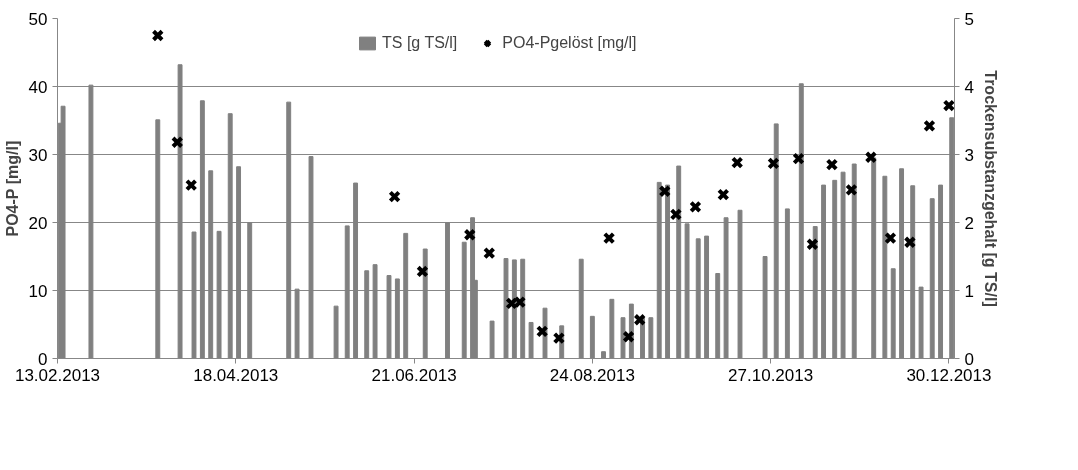 Image resolution: width=1078 pixels, height=470 pixels. What do you see at coordinates (38, 155) in the screenshot?
I see `y-tick-label: 30` at bounding box center [38, 155].